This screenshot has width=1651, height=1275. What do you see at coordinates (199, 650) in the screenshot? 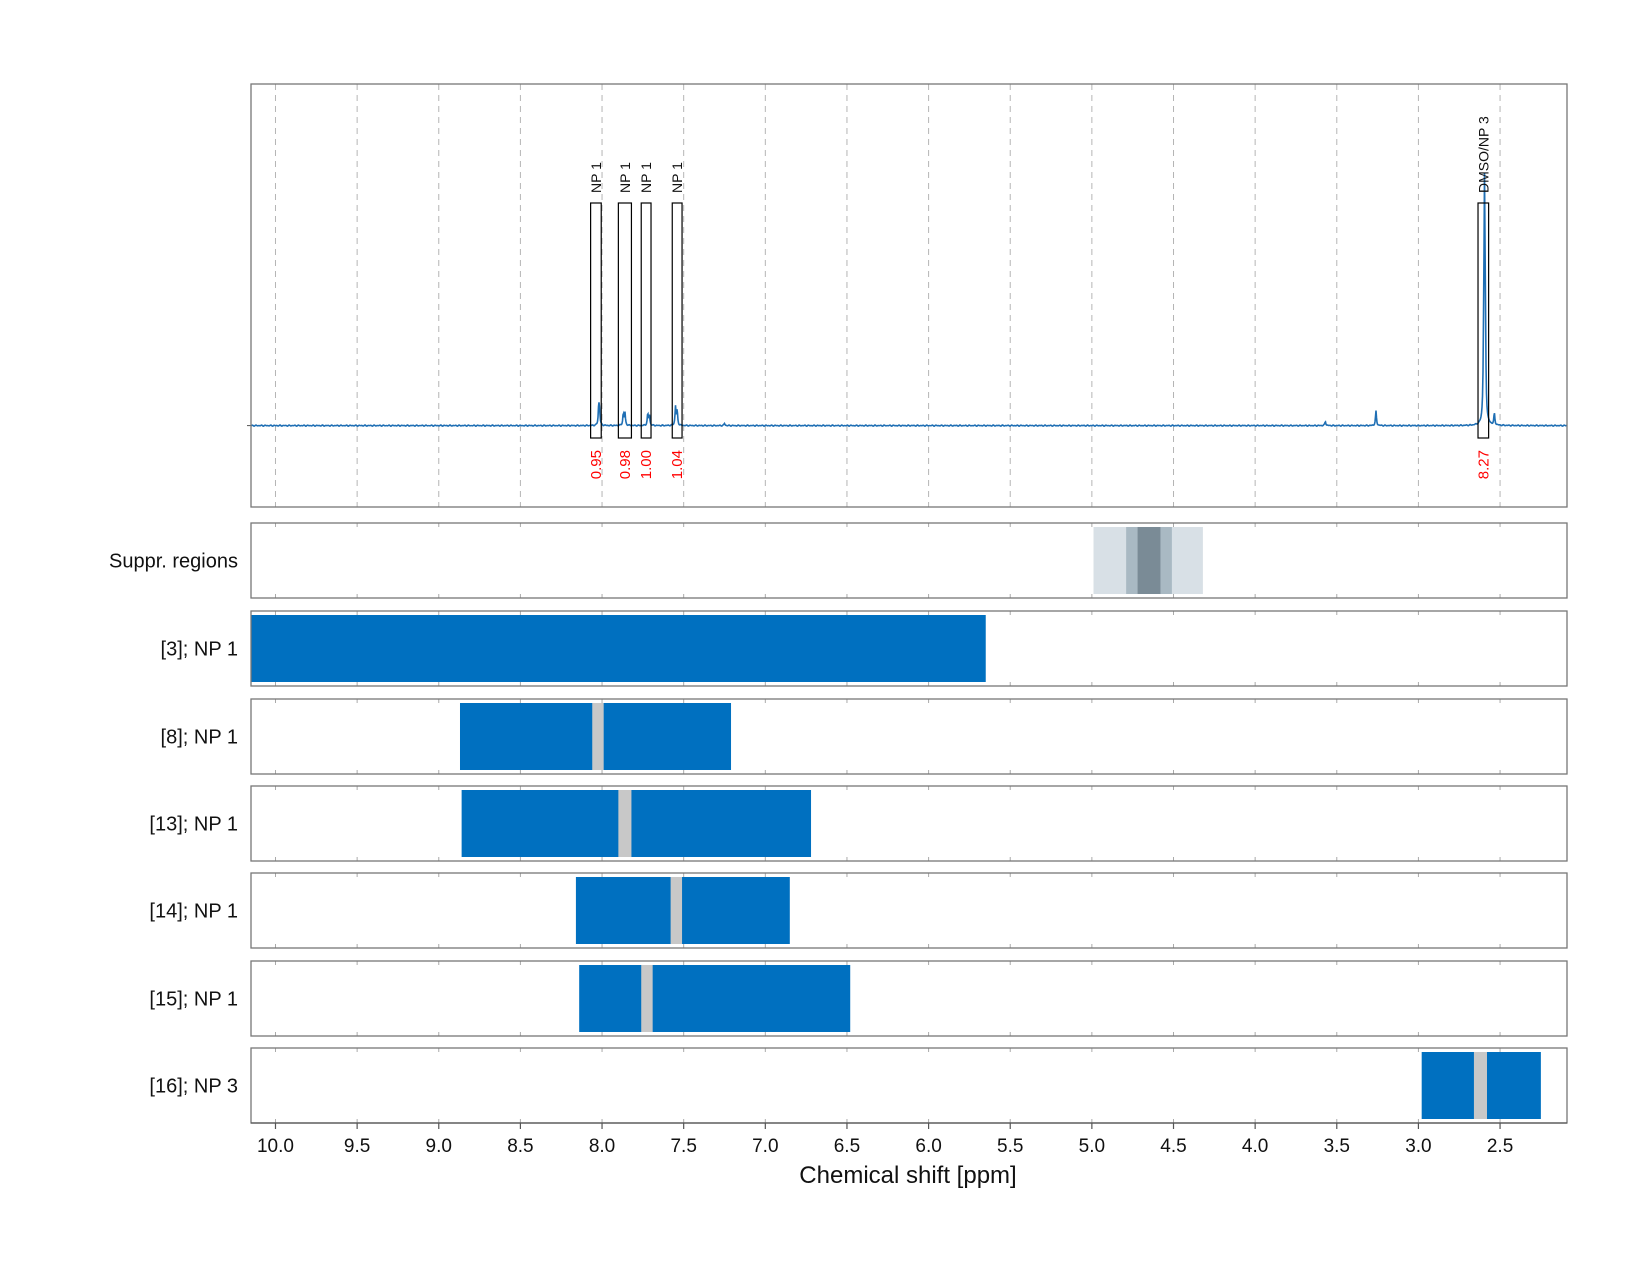
I see `row-label: [3]; NP 1` at bounding box center [199, 650].